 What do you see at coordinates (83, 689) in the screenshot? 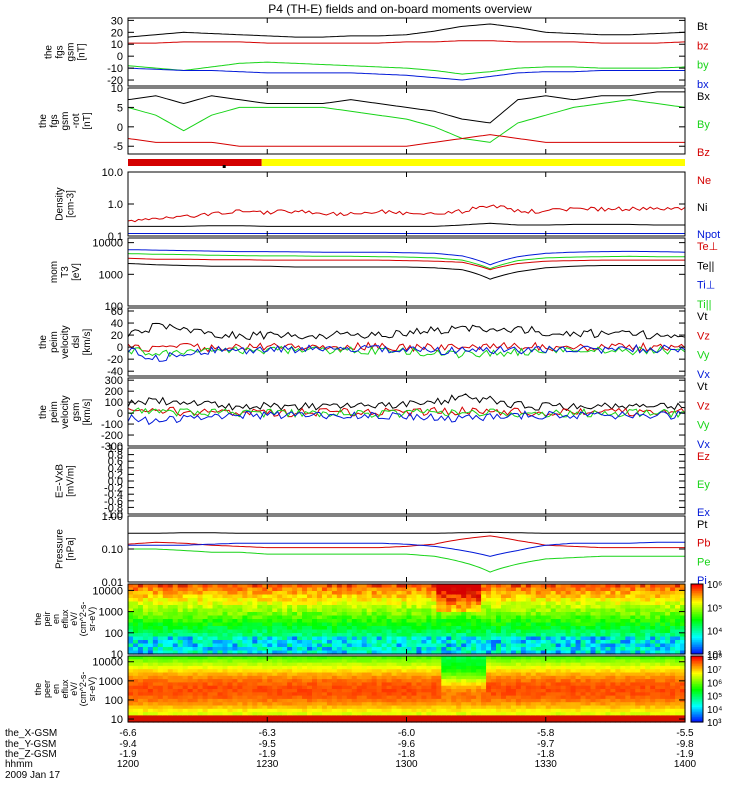
I see `y-axis-label: (cm^2-s-` at bounding box center [83, 689].